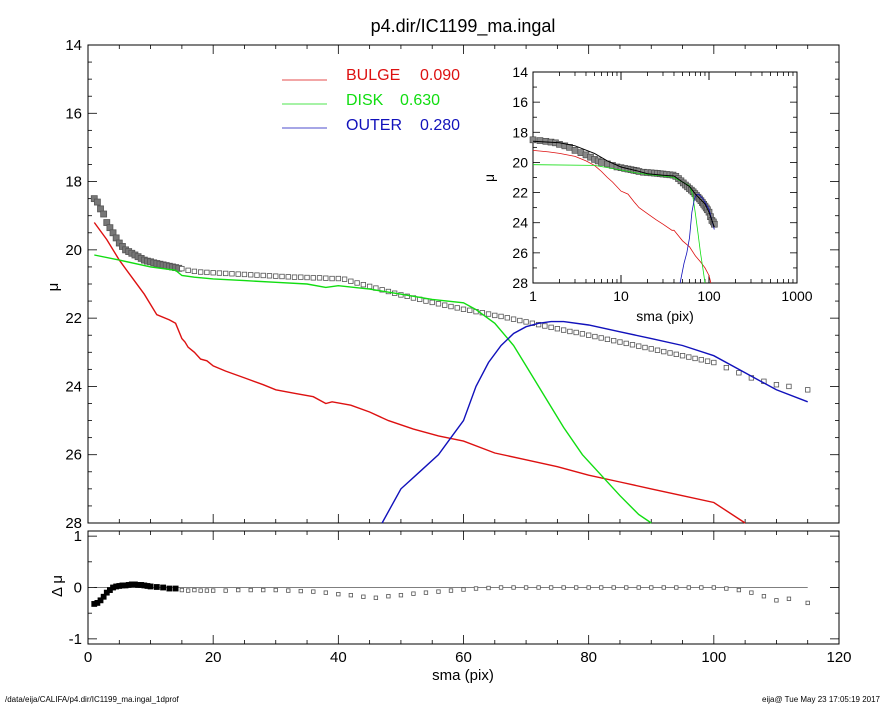  Describe the element at coordinates (440, 75) in the screenshot. I see `legend-value-bulge: 0.090` at that location.